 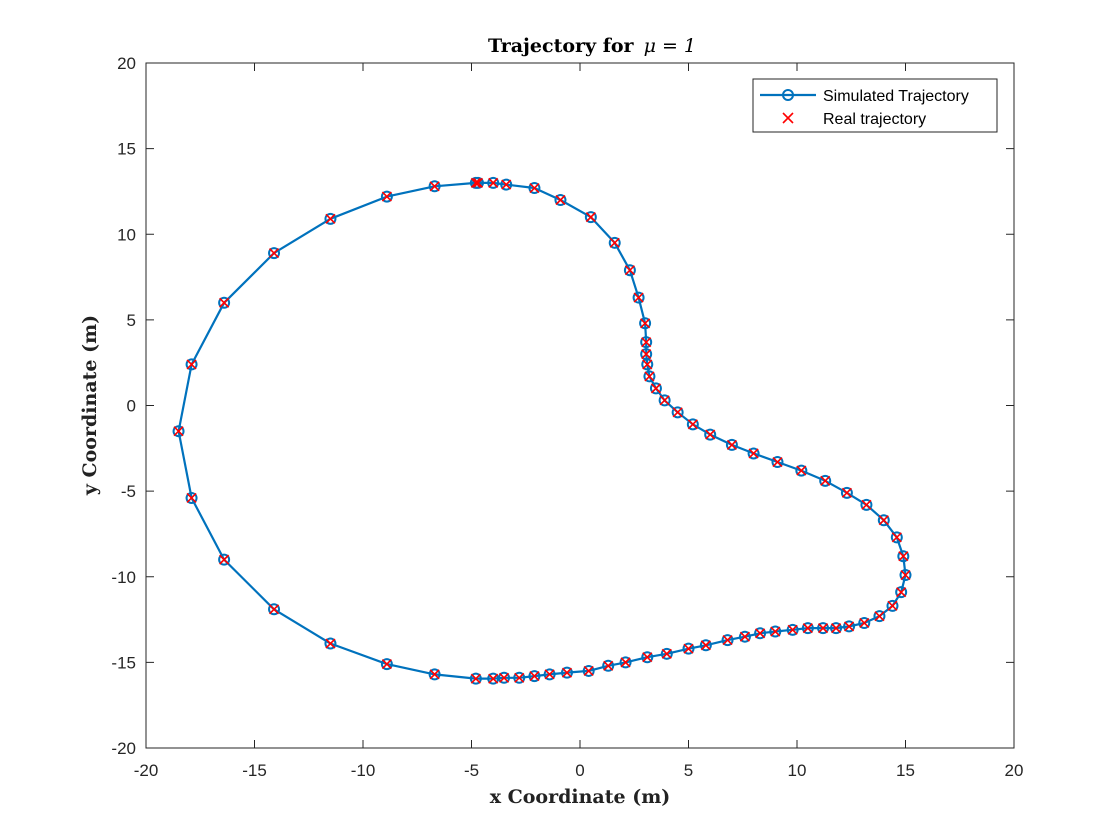 What do you see at coordinates (126, 149) in the screenshot?
I see `y-tick-label: 15` at bounding box center [126, 149].